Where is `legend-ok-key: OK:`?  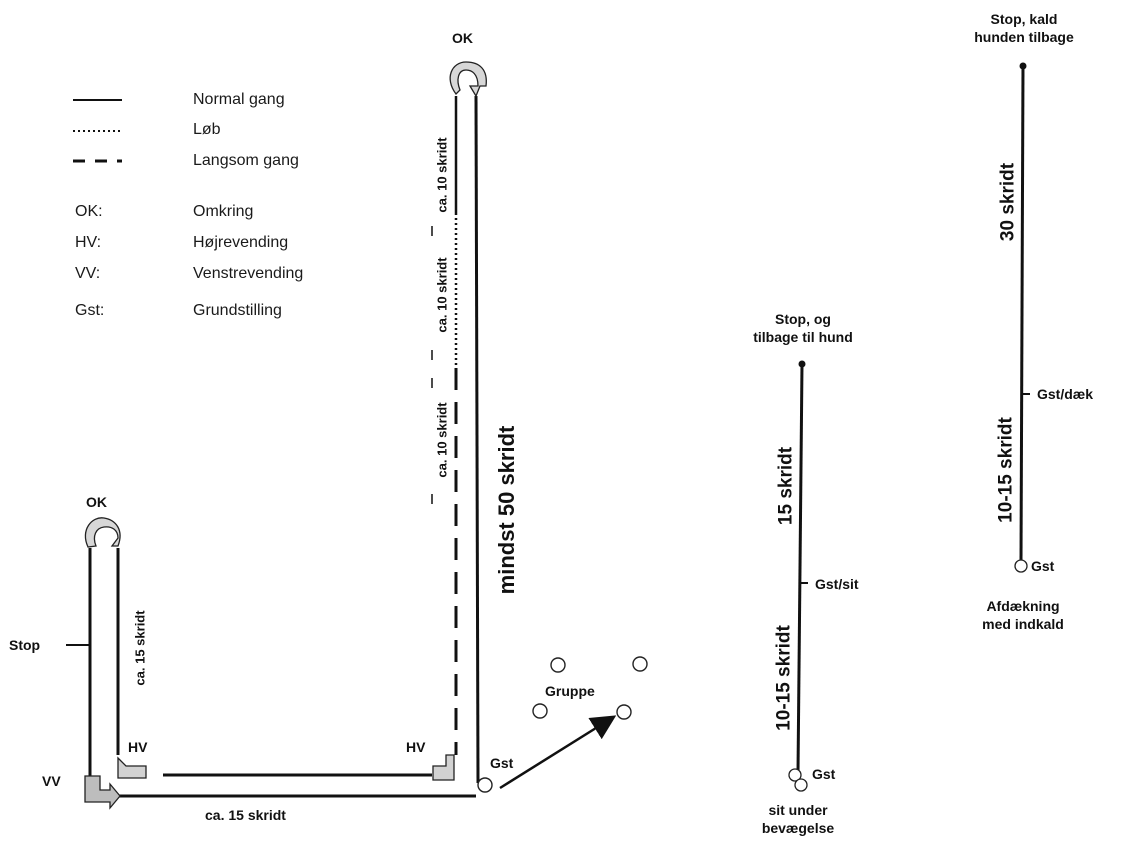
legend-ok-key: OK: is located at coordinates (89, 211).